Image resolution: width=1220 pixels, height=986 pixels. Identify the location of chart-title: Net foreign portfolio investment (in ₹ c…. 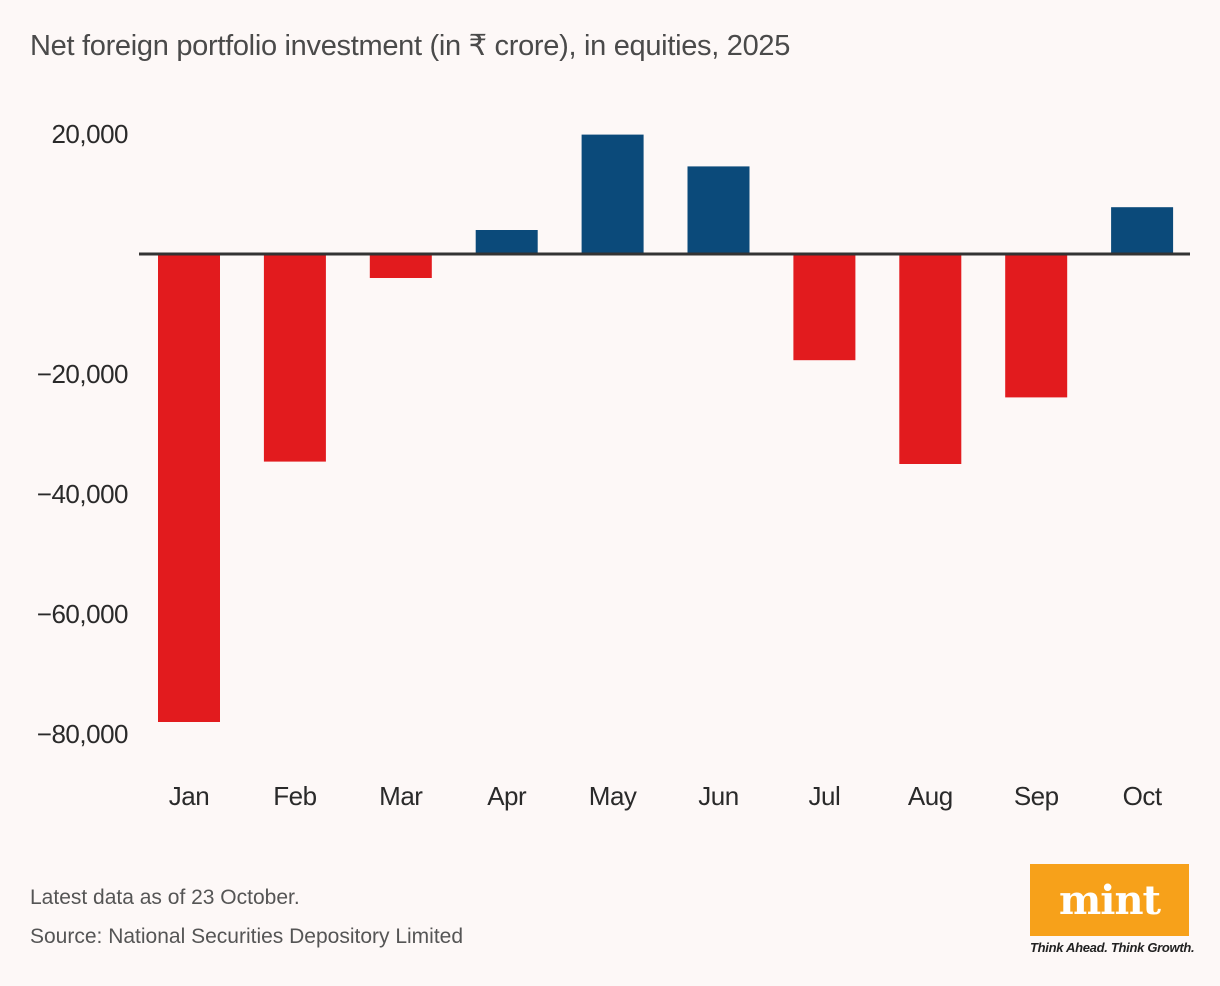
(410, 46).